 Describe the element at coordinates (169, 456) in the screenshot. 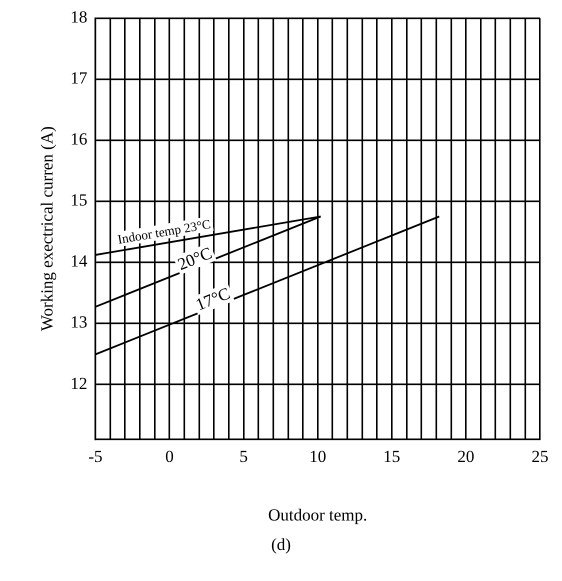

I see `x-tick-label: 0` at that location.